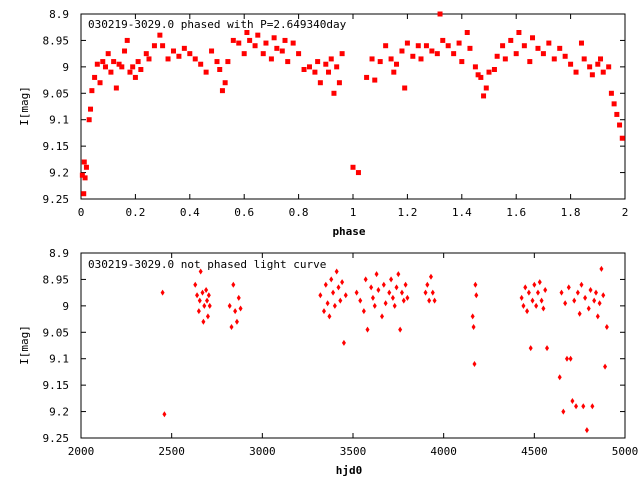  What do you see at coordinates (353, 451) in the screenshot?
I see `x-tick-label: 3500` at bounding box center [353, 451].